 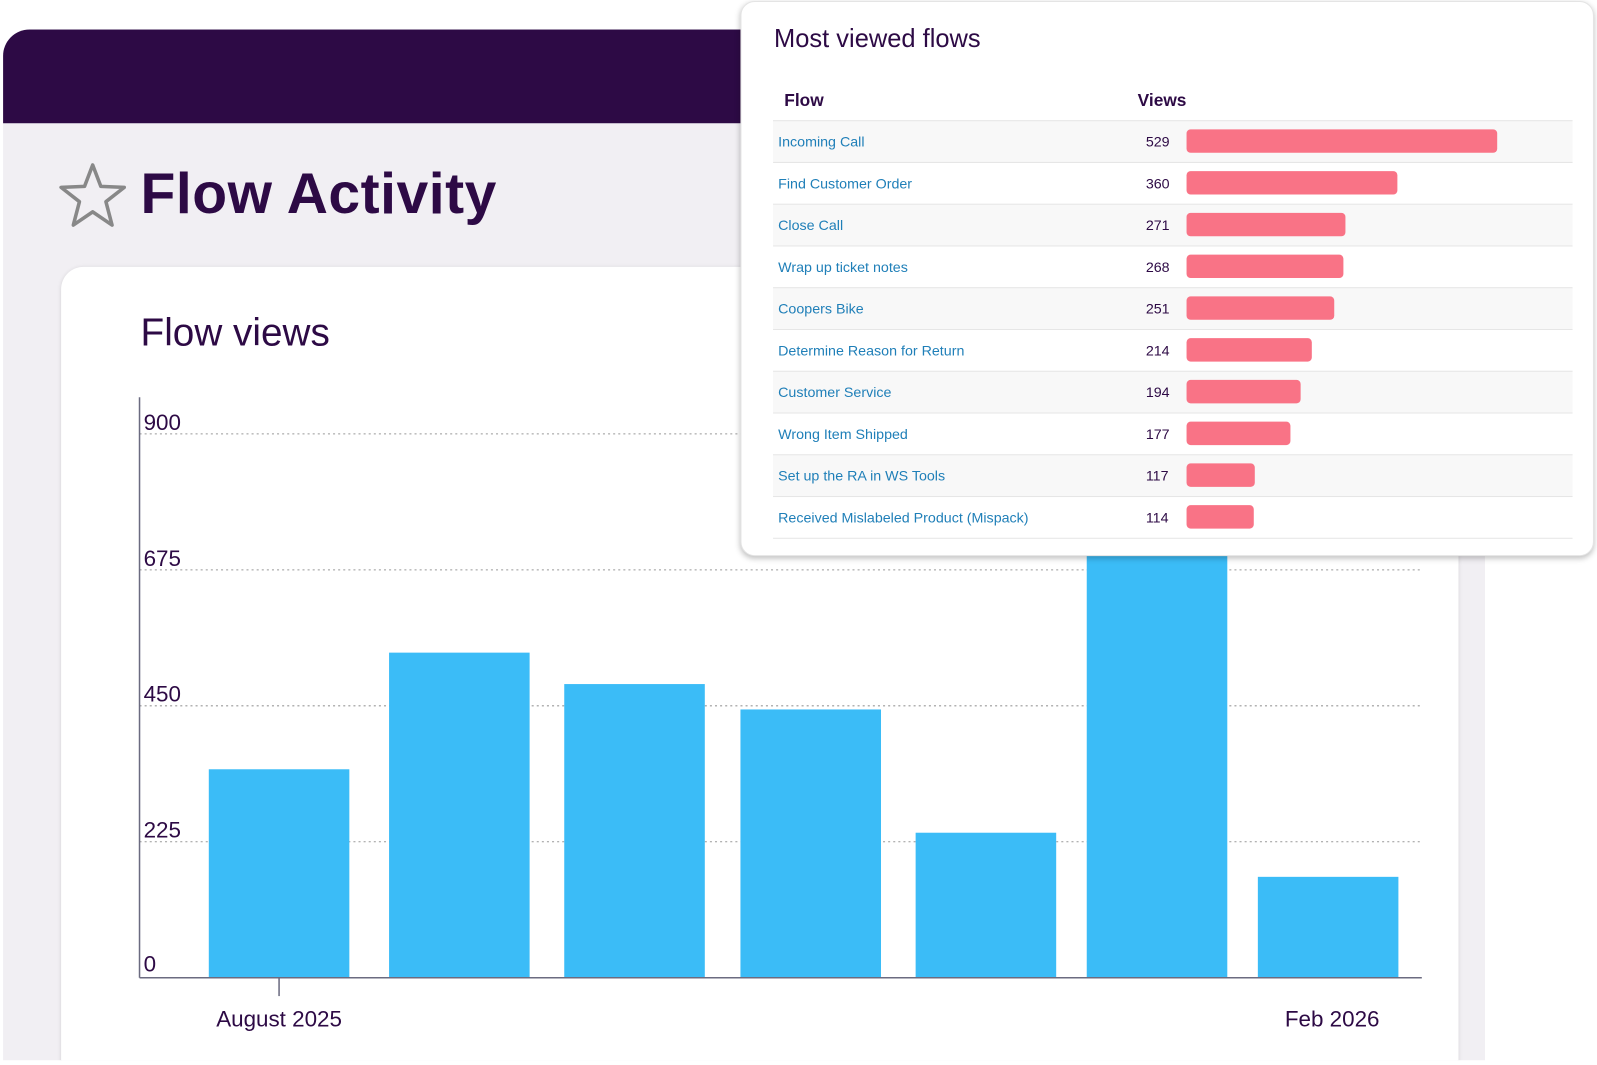 What do you see at coordinates (1173, 349) in the screenshot?
I see `table-row: Determine Reason for Return 214` at bounding box center [1173, 349].